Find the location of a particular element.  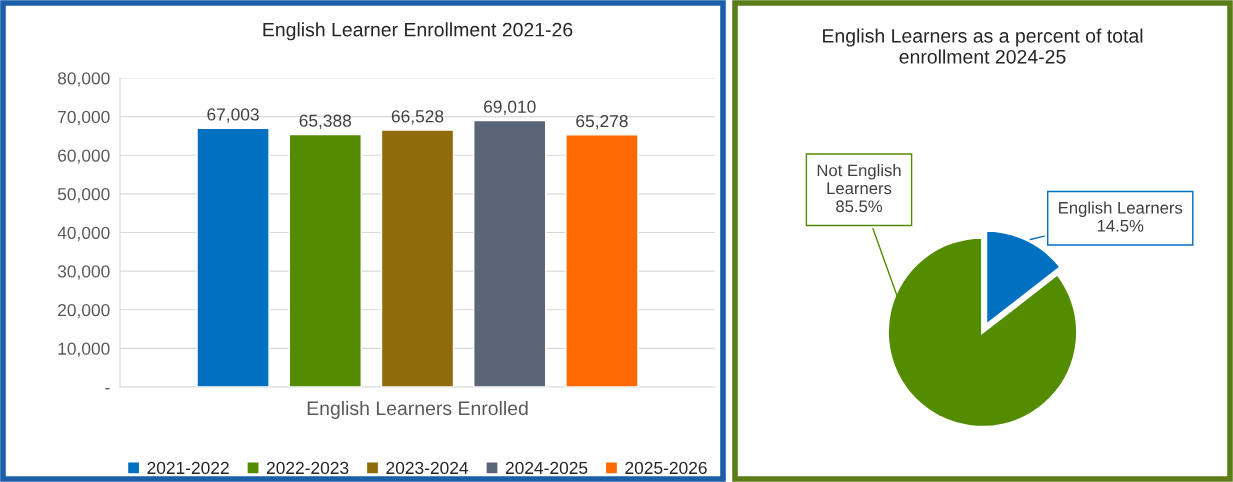

data-label: 65,278 is located at coordinates (602, 122).